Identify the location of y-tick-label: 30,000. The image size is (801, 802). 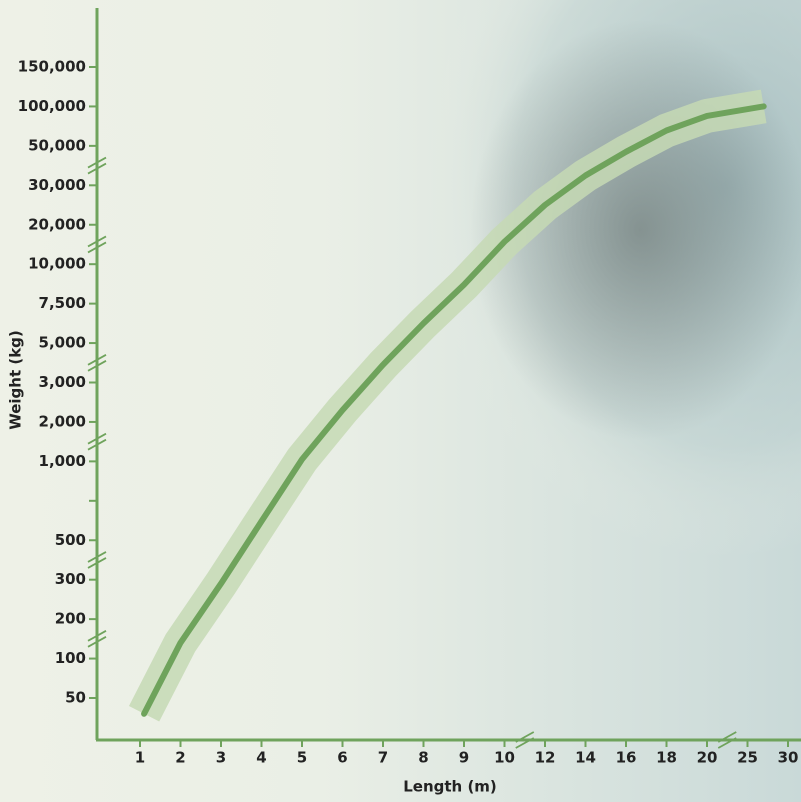
(57, 185).